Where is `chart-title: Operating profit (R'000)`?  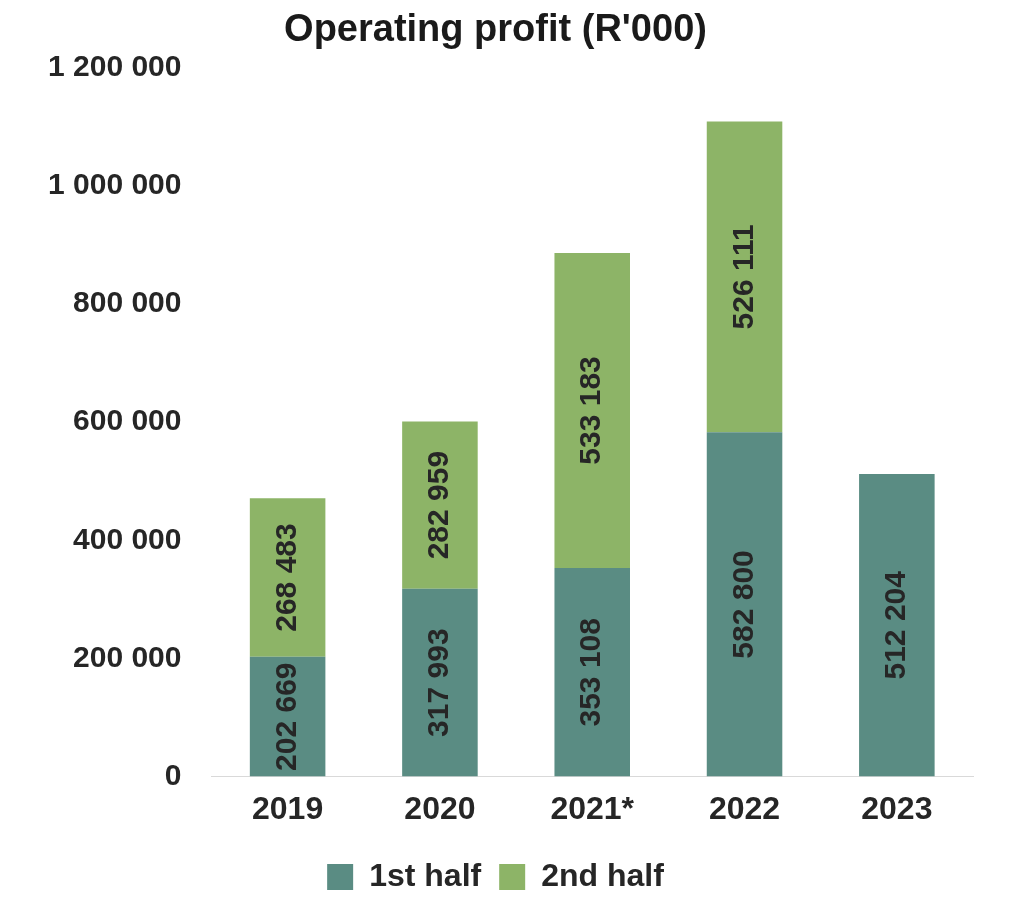
chart-title: Operating profit (R'000) is located at coordinates (495, 28).